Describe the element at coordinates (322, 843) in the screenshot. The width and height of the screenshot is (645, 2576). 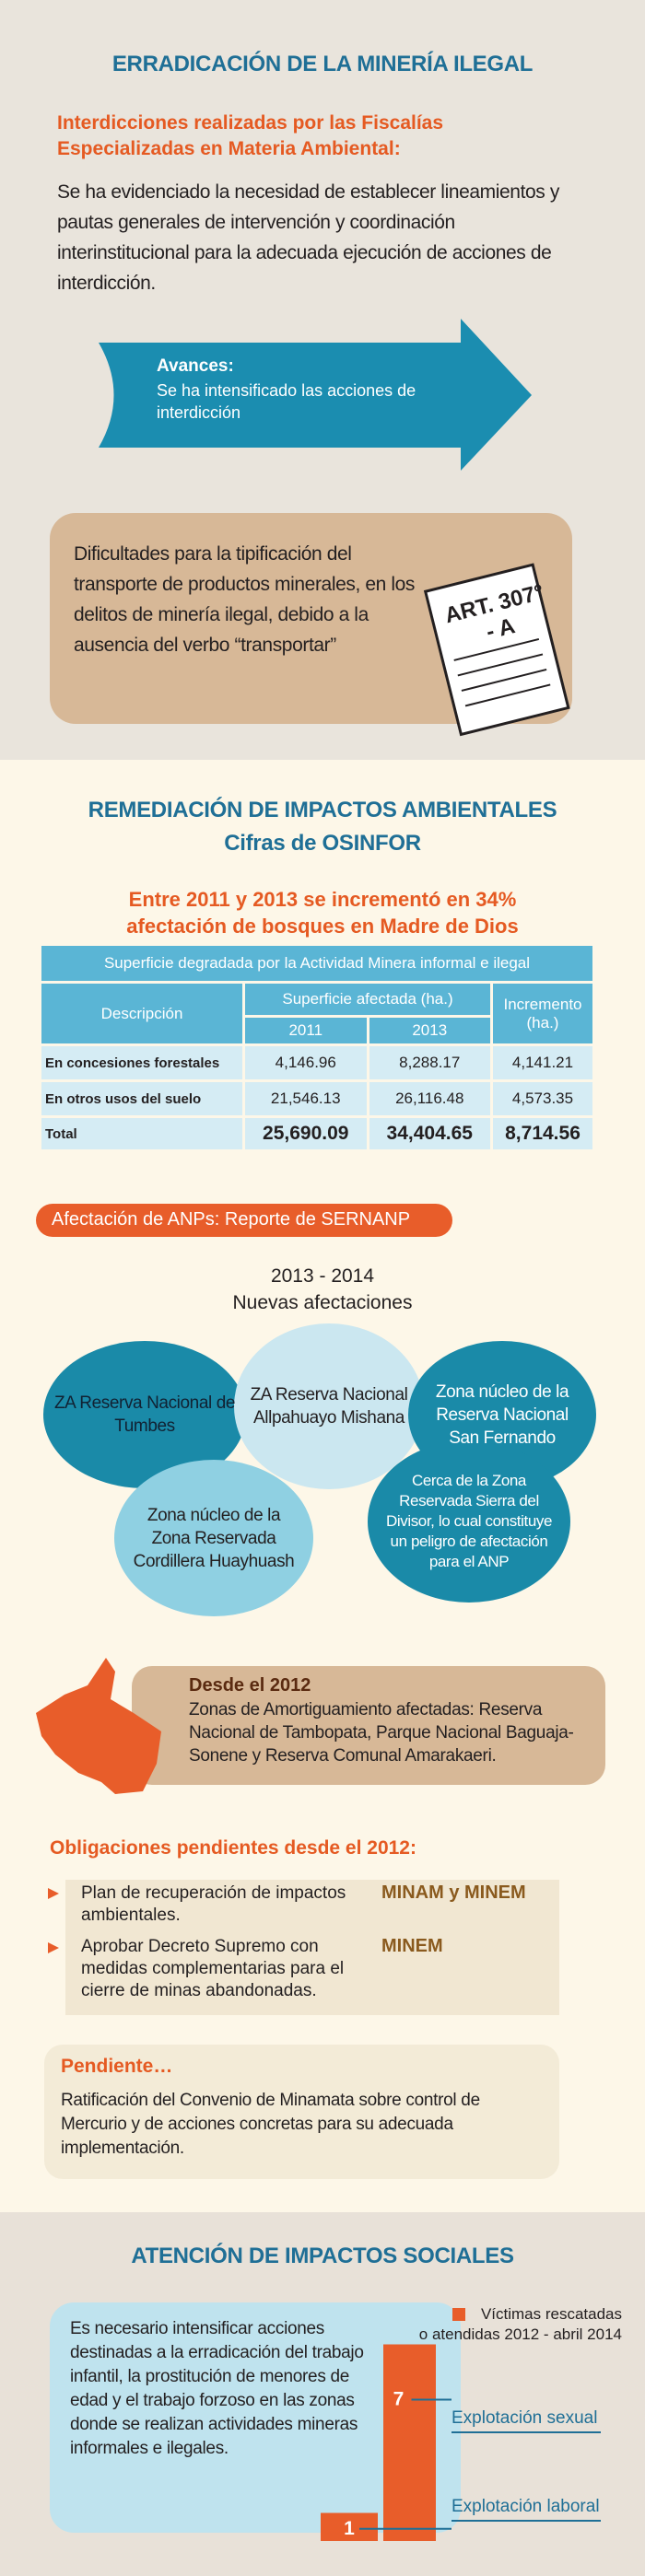
I see `section-subtitle: Cifras de OSINFOR` at that location.